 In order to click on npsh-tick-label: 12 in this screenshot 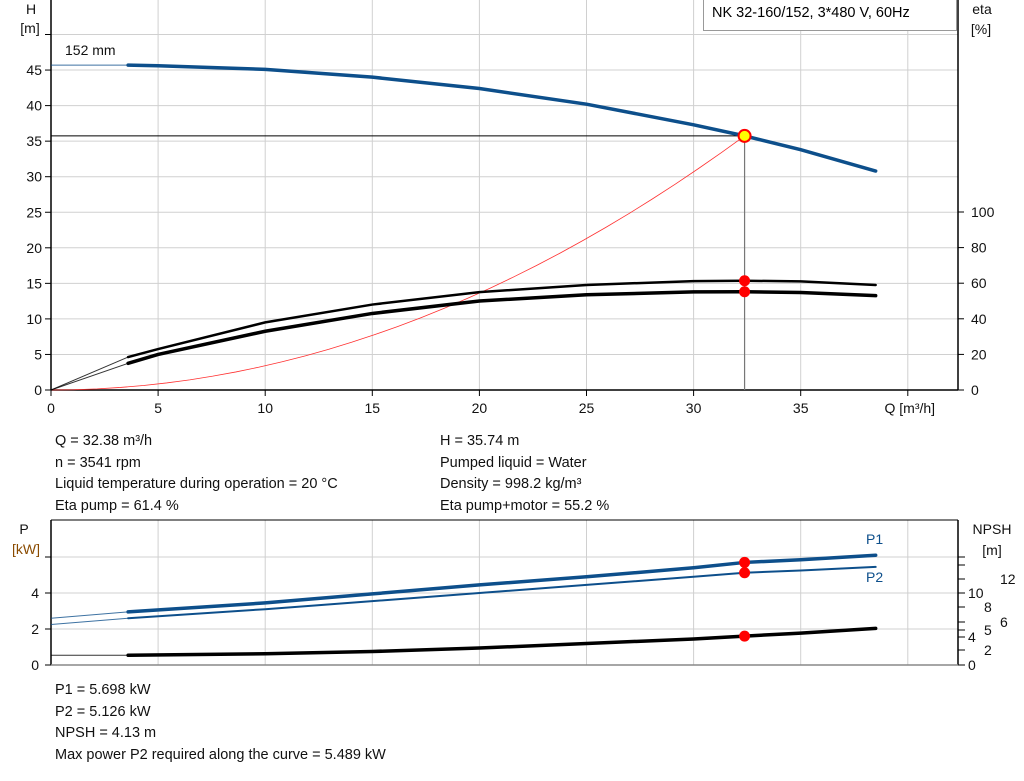, I will do `click(1008, 579)`.